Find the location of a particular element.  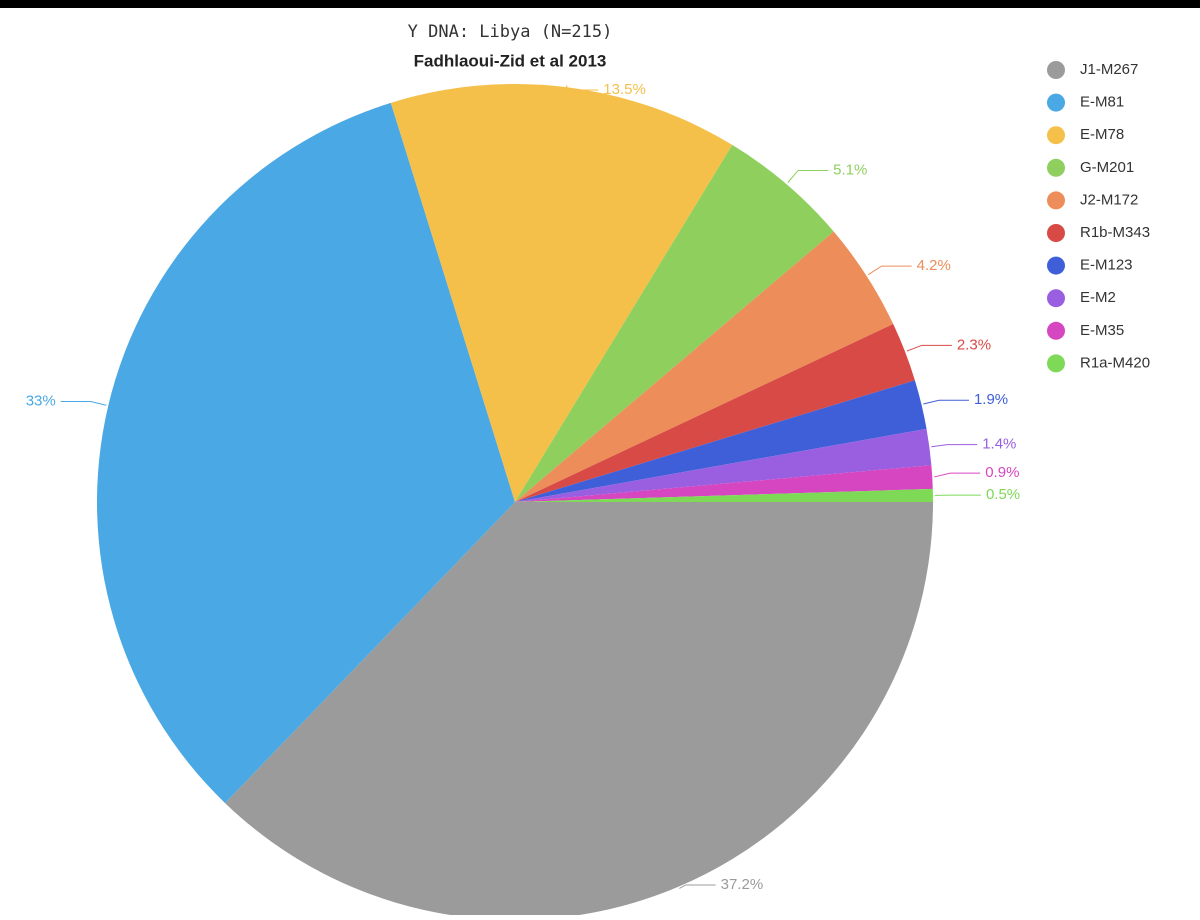

slice-label: 4.2% is located at coordinates (934, 265).